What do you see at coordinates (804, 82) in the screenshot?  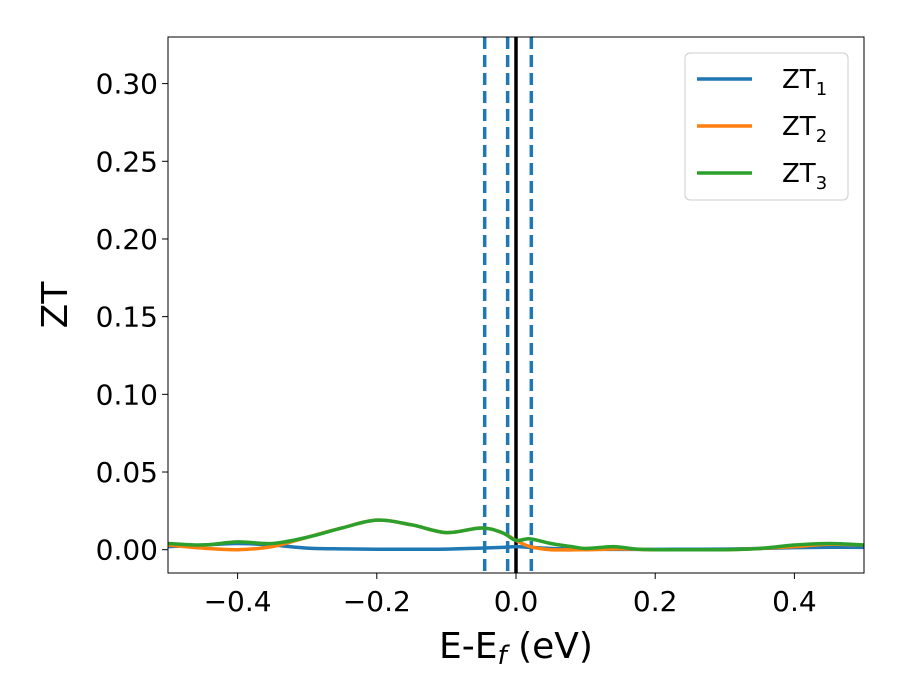 I see `legend-label-zt1: ZT1` at bounding box center [804, 82].